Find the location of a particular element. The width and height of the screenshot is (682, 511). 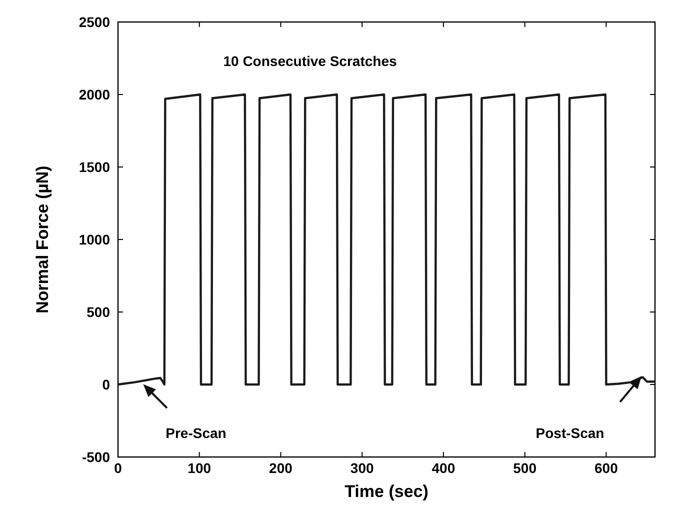

x-tick-label: 500 is located at coordinates (525, 468).